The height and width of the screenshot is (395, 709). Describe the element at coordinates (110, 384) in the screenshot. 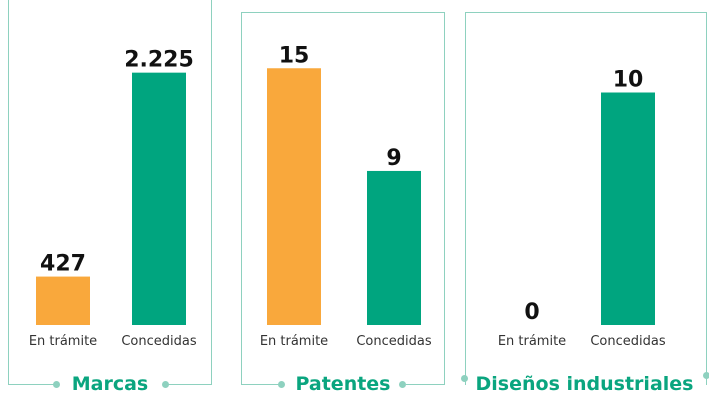

I see `panel-title-marcas: Marcas` at that location.